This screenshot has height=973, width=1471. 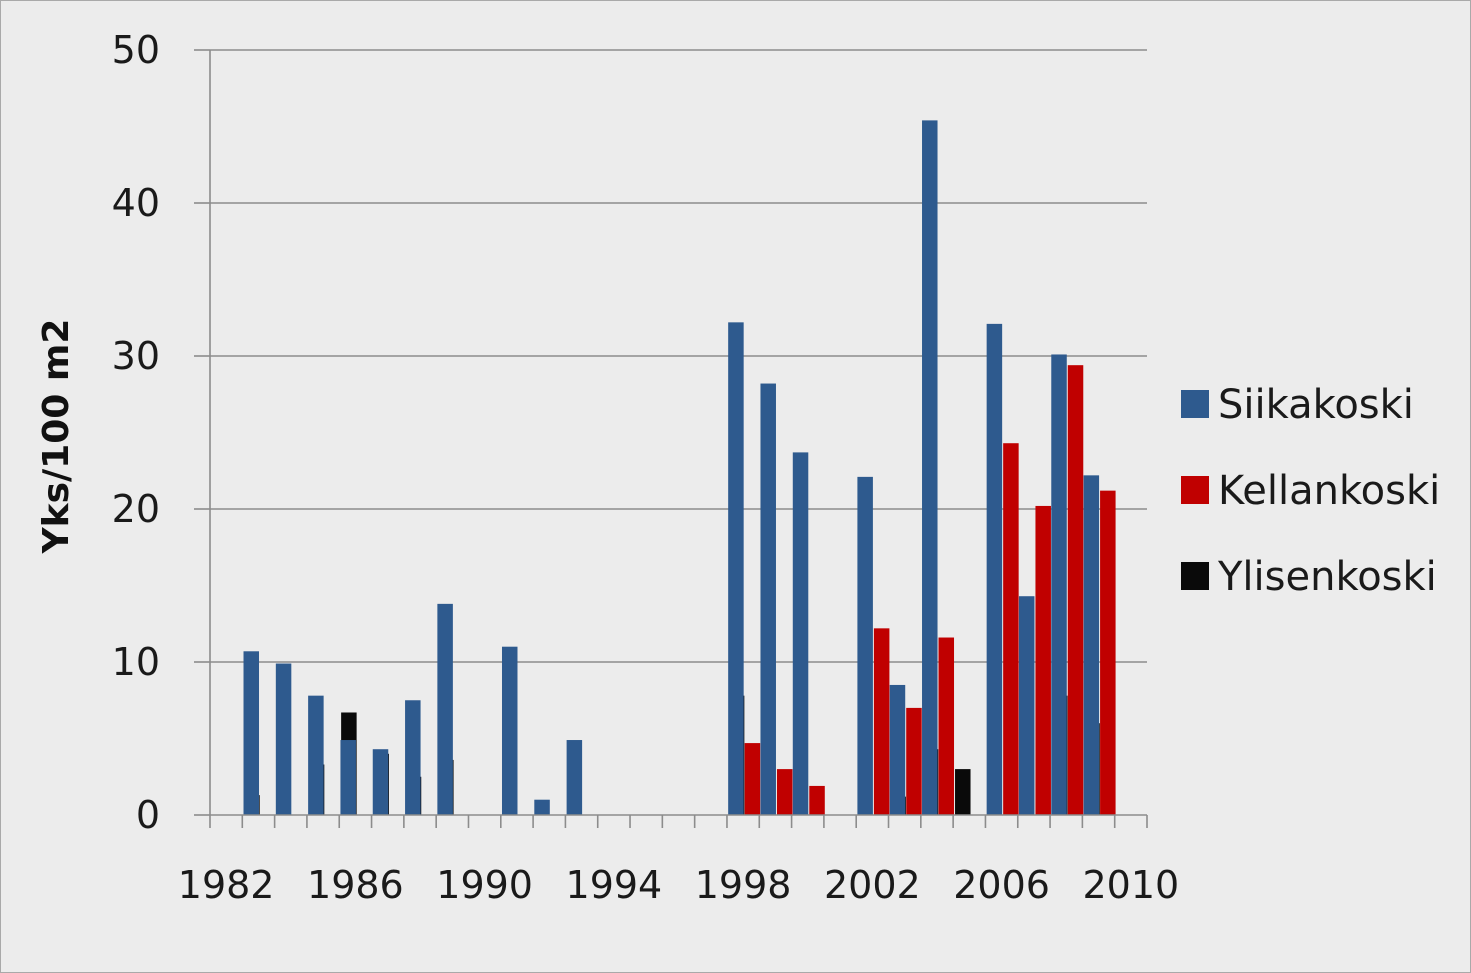 What do you see at coordinates (872, 885) in the screenshot?
I see `x-tick-label: 2002` at bounding box center [872, 885].